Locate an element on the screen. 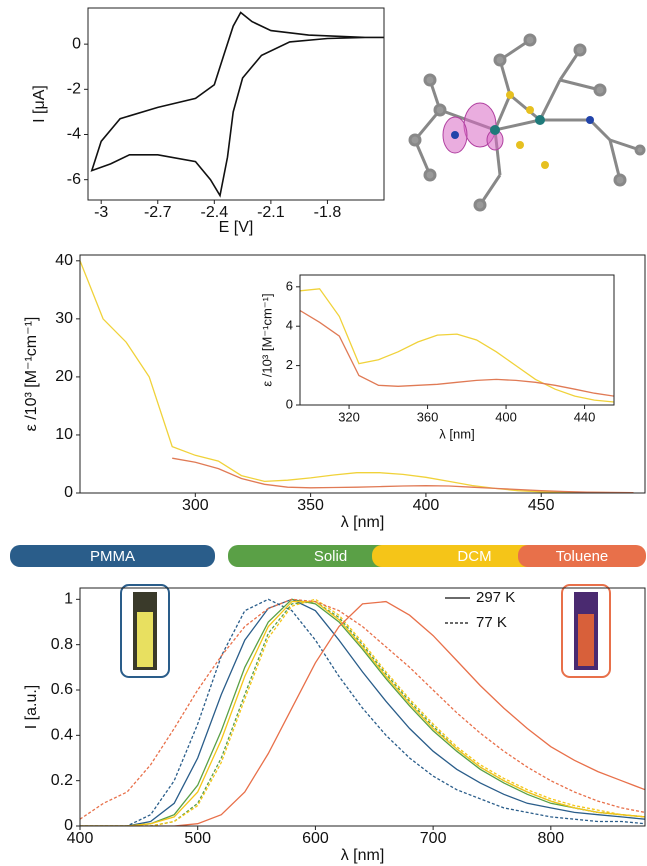 The height and width of the screenshot is (866, 647). legend-label: PMMA is located at coordinates (112, 556).